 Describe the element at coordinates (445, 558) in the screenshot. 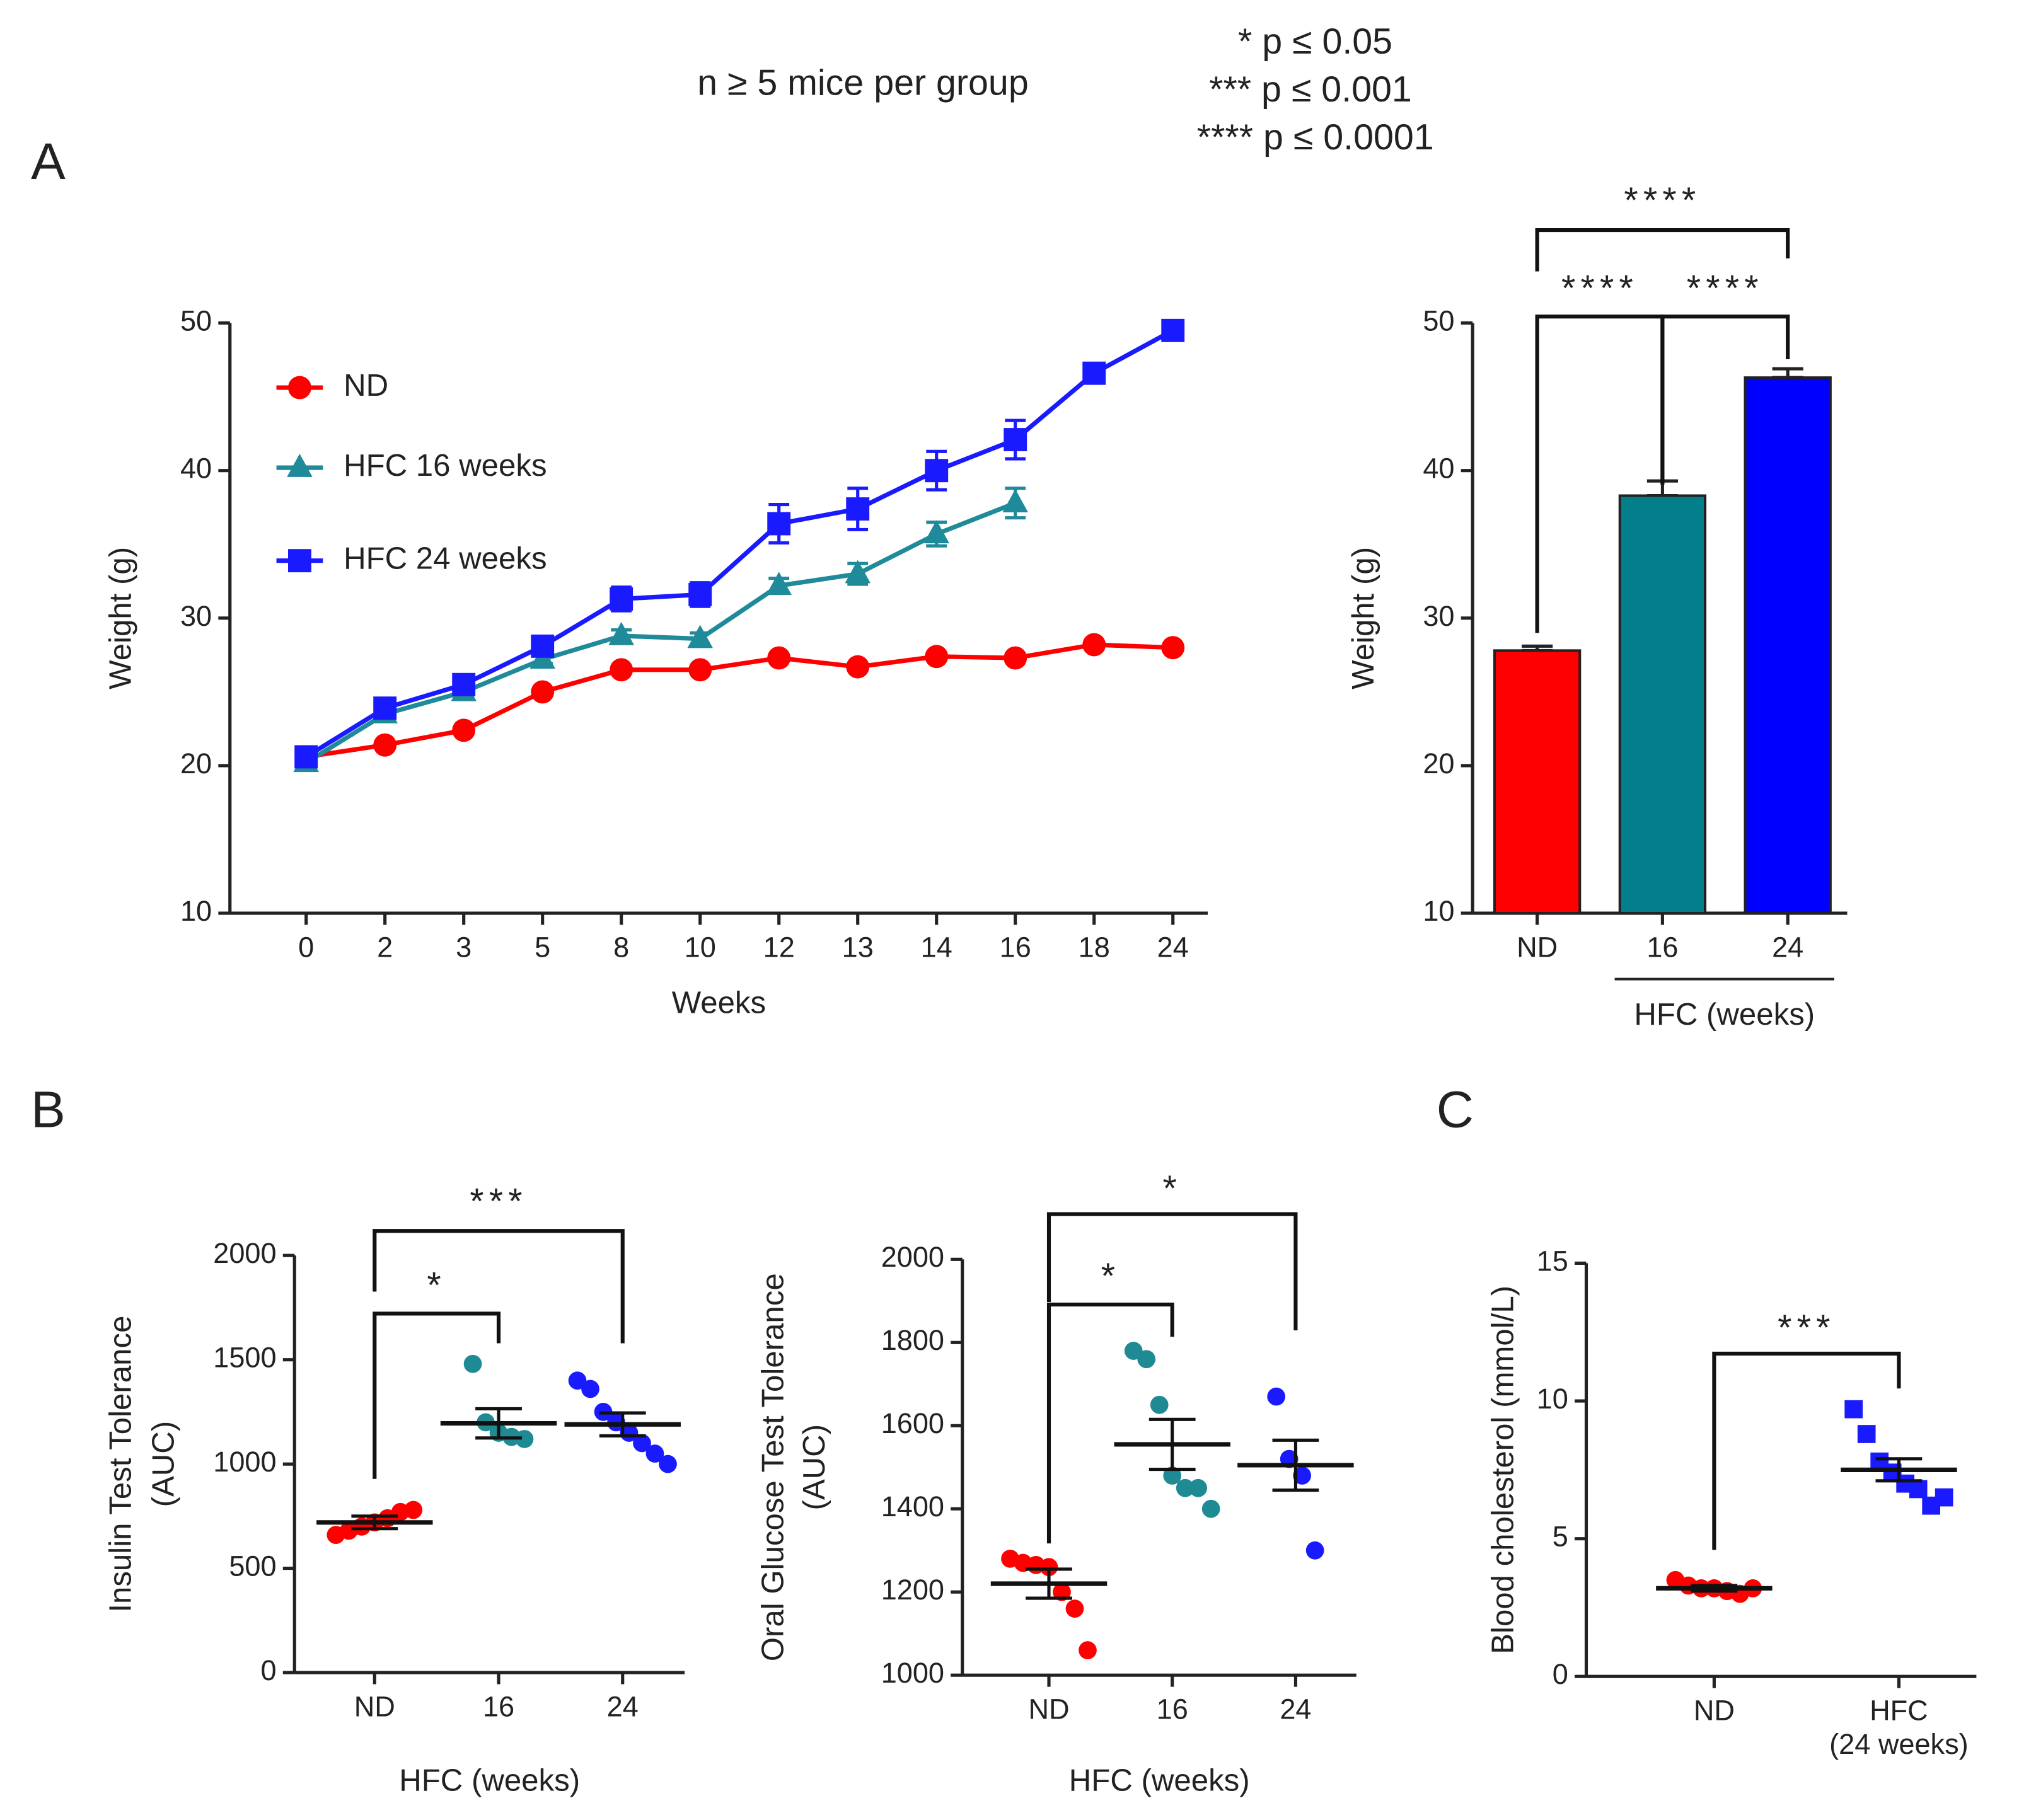

I see `legend-label: HFC 24 weeks` at that location.